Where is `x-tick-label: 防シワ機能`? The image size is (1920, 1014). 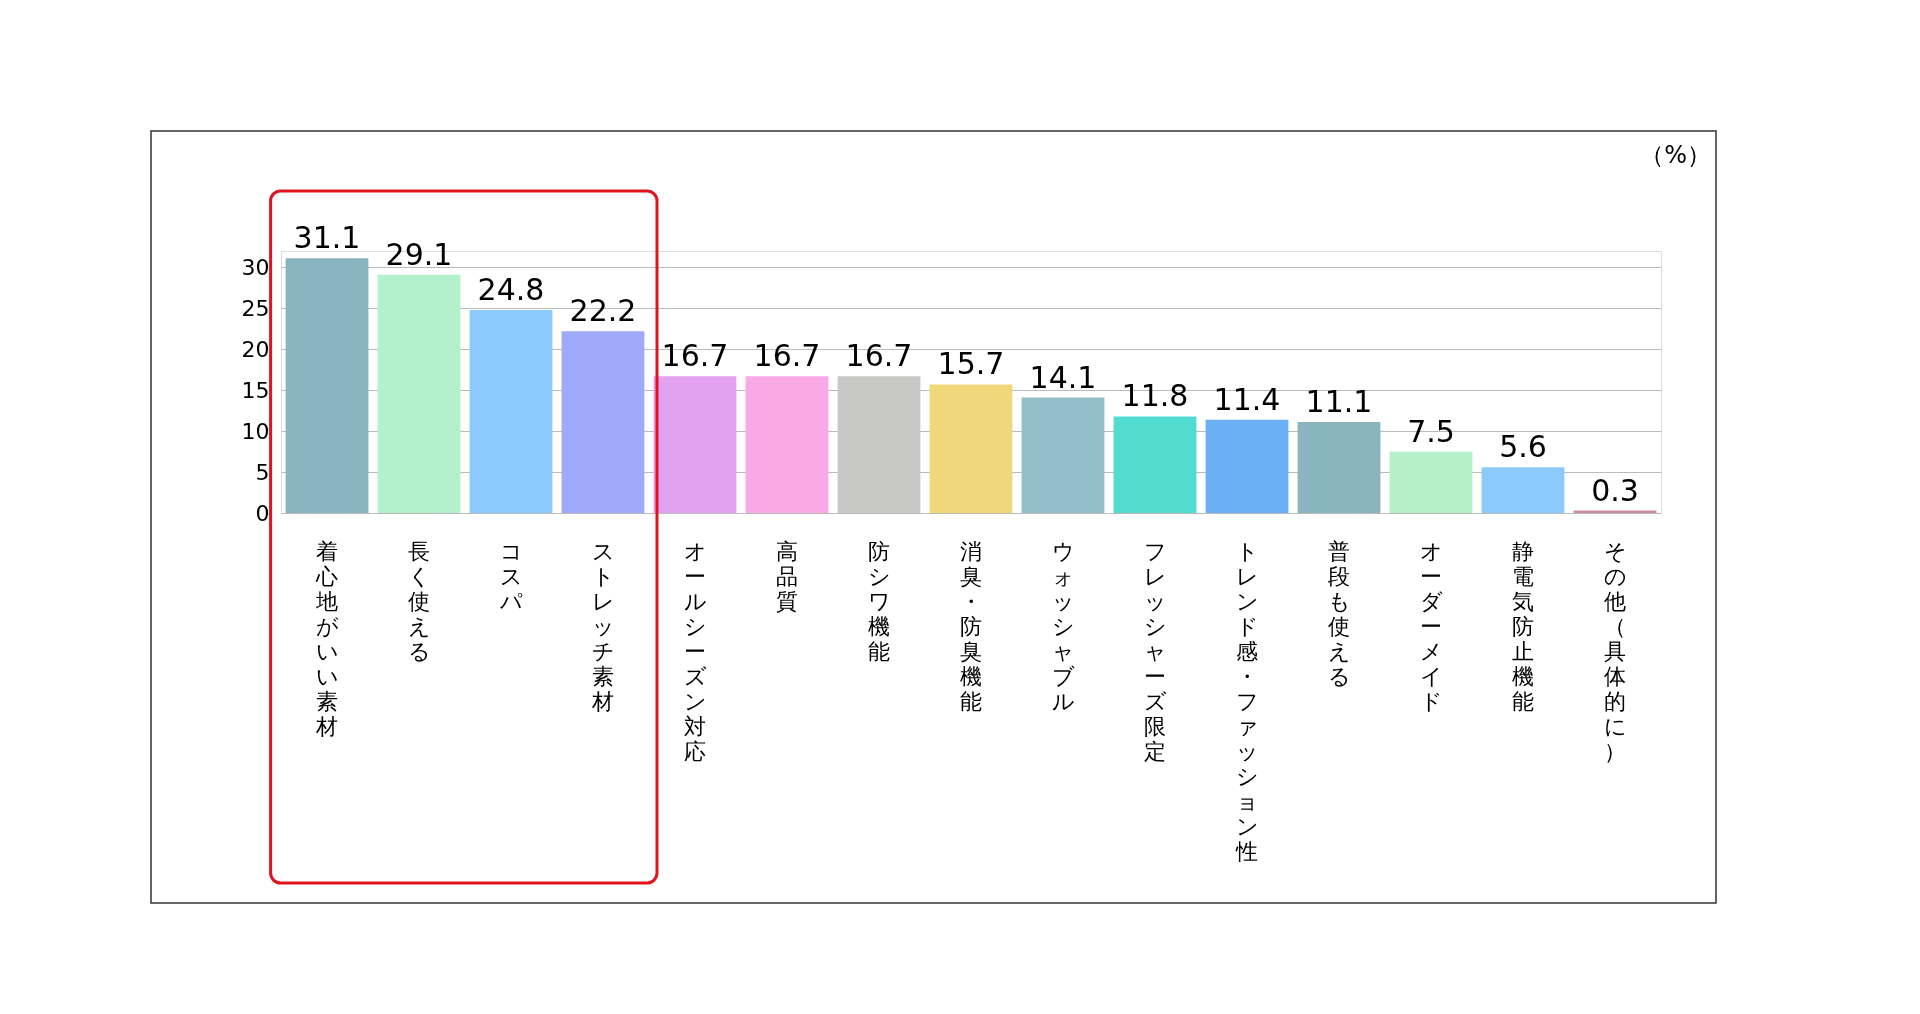 x-tick-label: 防シワ機能 is located at coordinates (879, 601).